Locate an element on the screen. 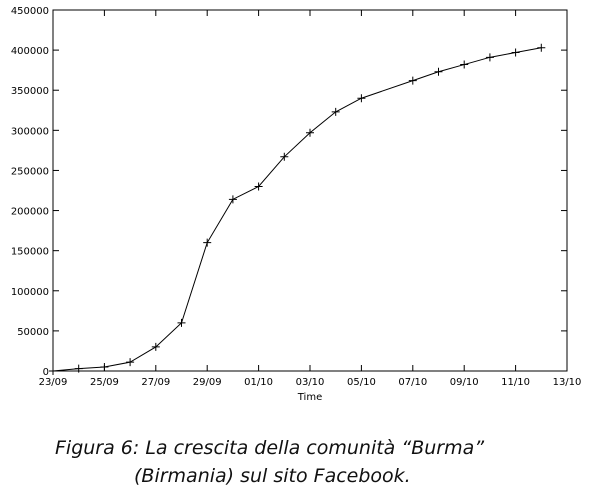 This screenshot has height=498, width=592. x-tick-label: 01/10 is located at coordinates (258, 382).